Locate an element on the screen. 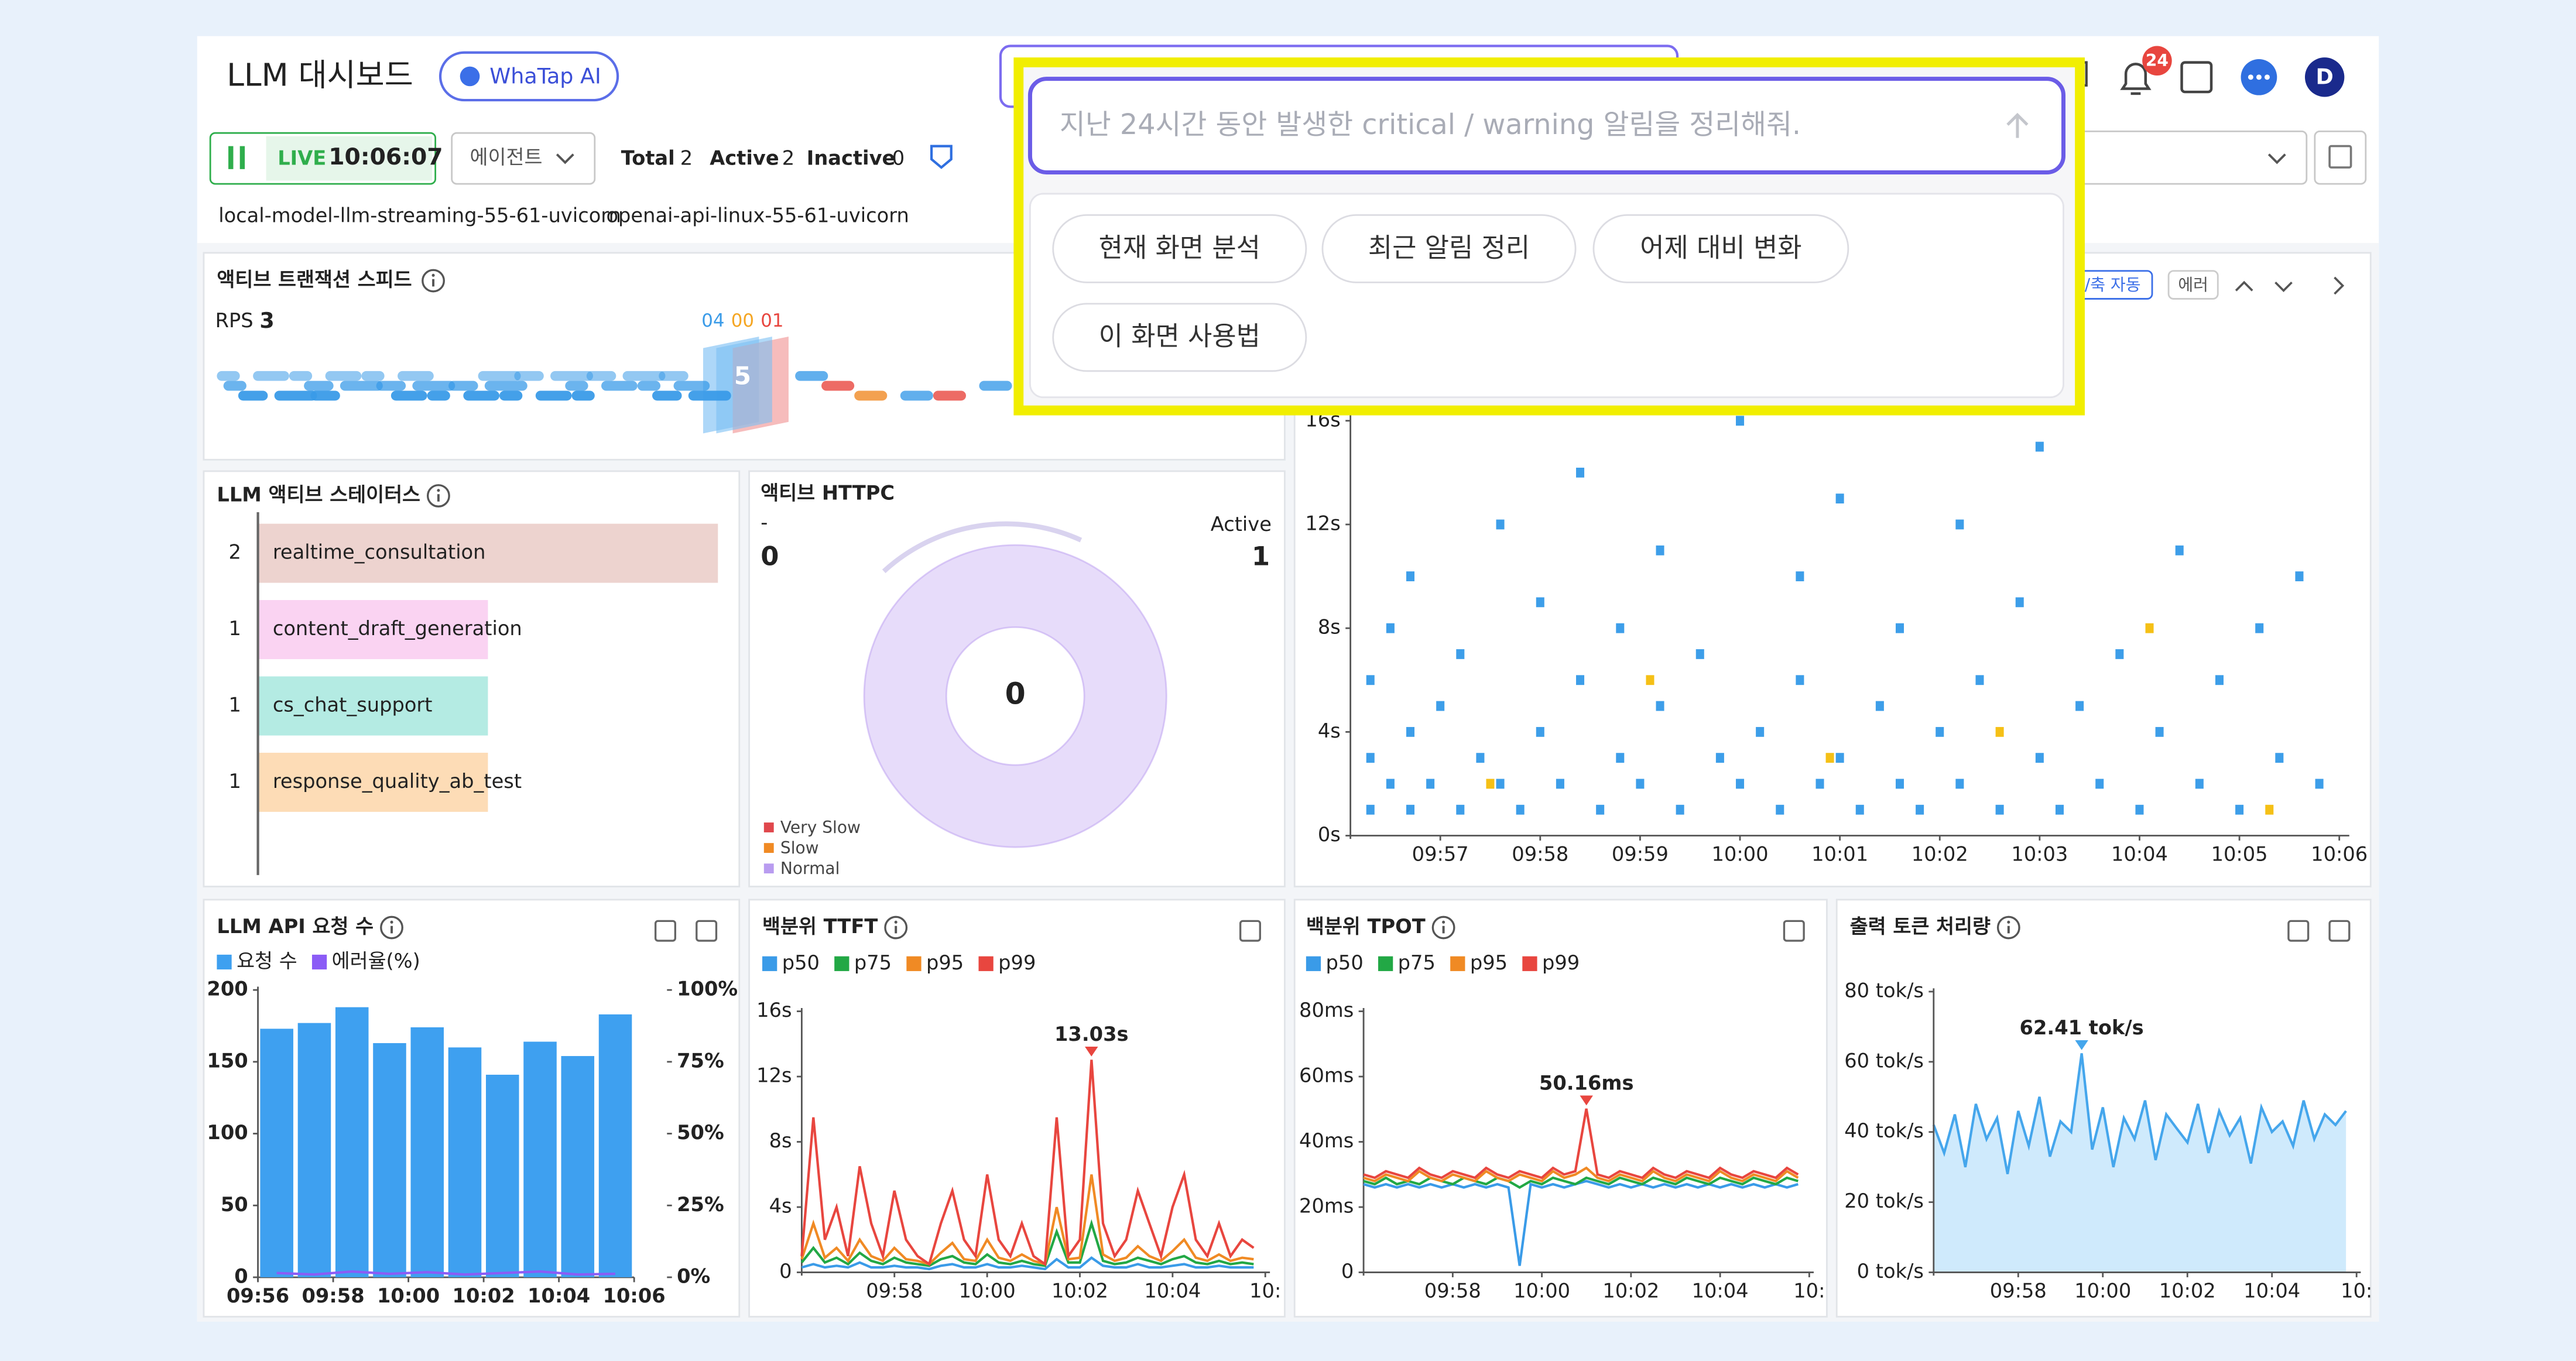 The image size is (2576, 1361). error-button is located at coordinates (2193, 285).